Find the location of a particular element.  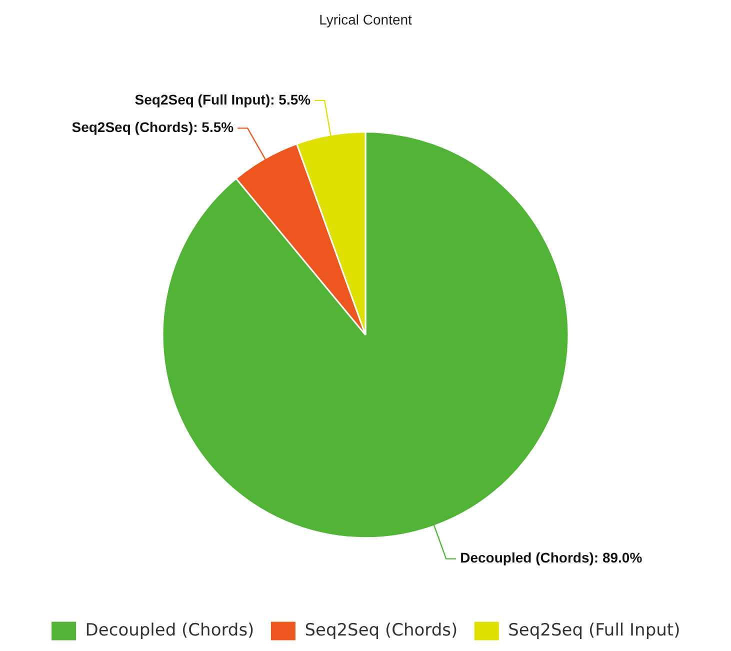

legend-label: Seq2Seq (Full Input) is located at coordinates (594, 630).